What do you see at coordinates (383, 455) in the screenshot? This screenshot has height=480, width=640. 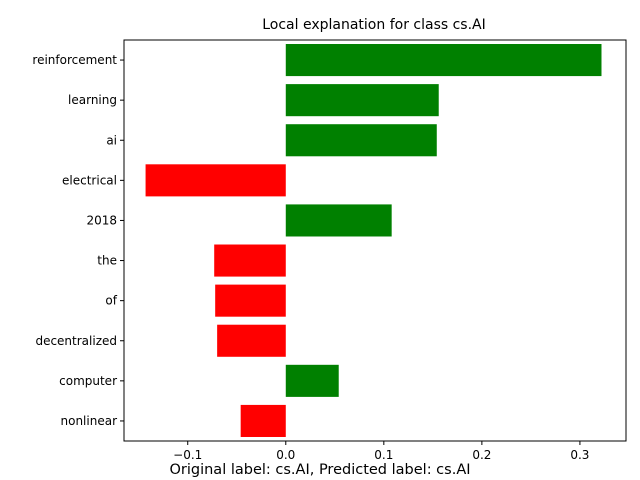 I see `x-tick-label: 0.1` at bounding box center [383, 455].